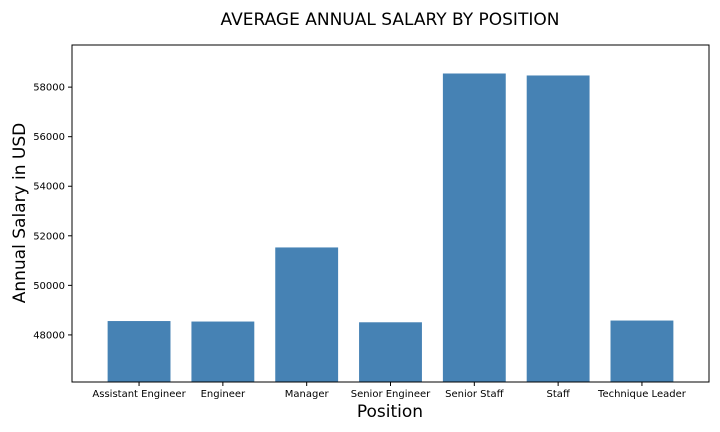 This screenshot has width=720, height=432. Describe the element at coordinates (49, 236) in the screenshot. I see `y-tick-label: 52000` at that location.